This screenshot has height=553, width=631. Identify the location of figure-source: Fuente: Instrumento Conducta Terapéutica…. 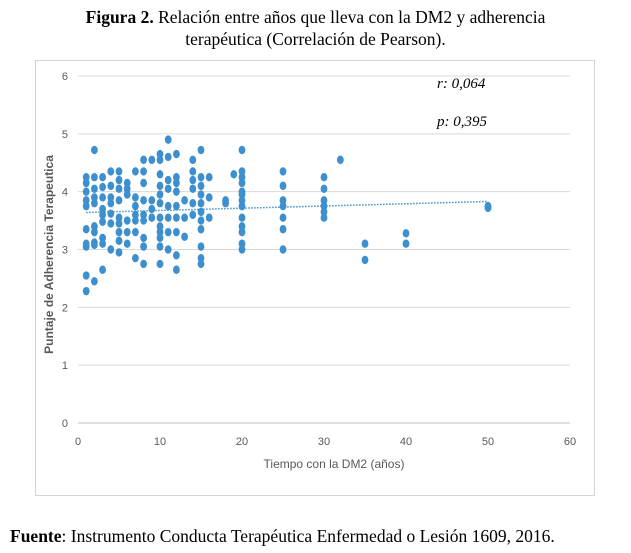
(317, 536).